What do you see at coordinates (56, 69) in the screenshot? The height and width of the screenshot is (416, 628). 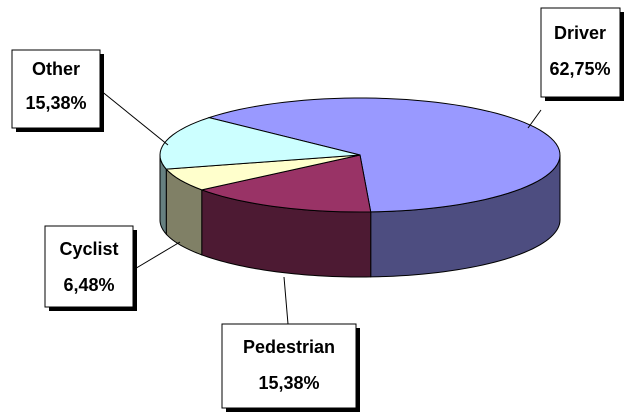 I see `label-category: Other` at bounding box center [56, 69].